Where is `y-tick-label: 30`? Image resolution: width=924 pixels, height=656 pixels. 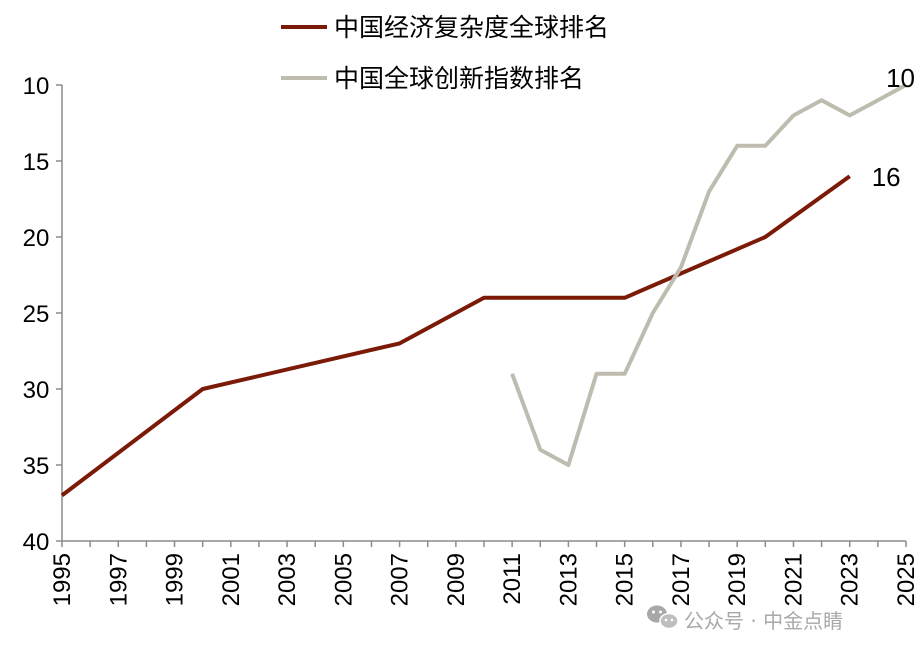 y-tick-label: 30 is located at coordinates (36, 390).